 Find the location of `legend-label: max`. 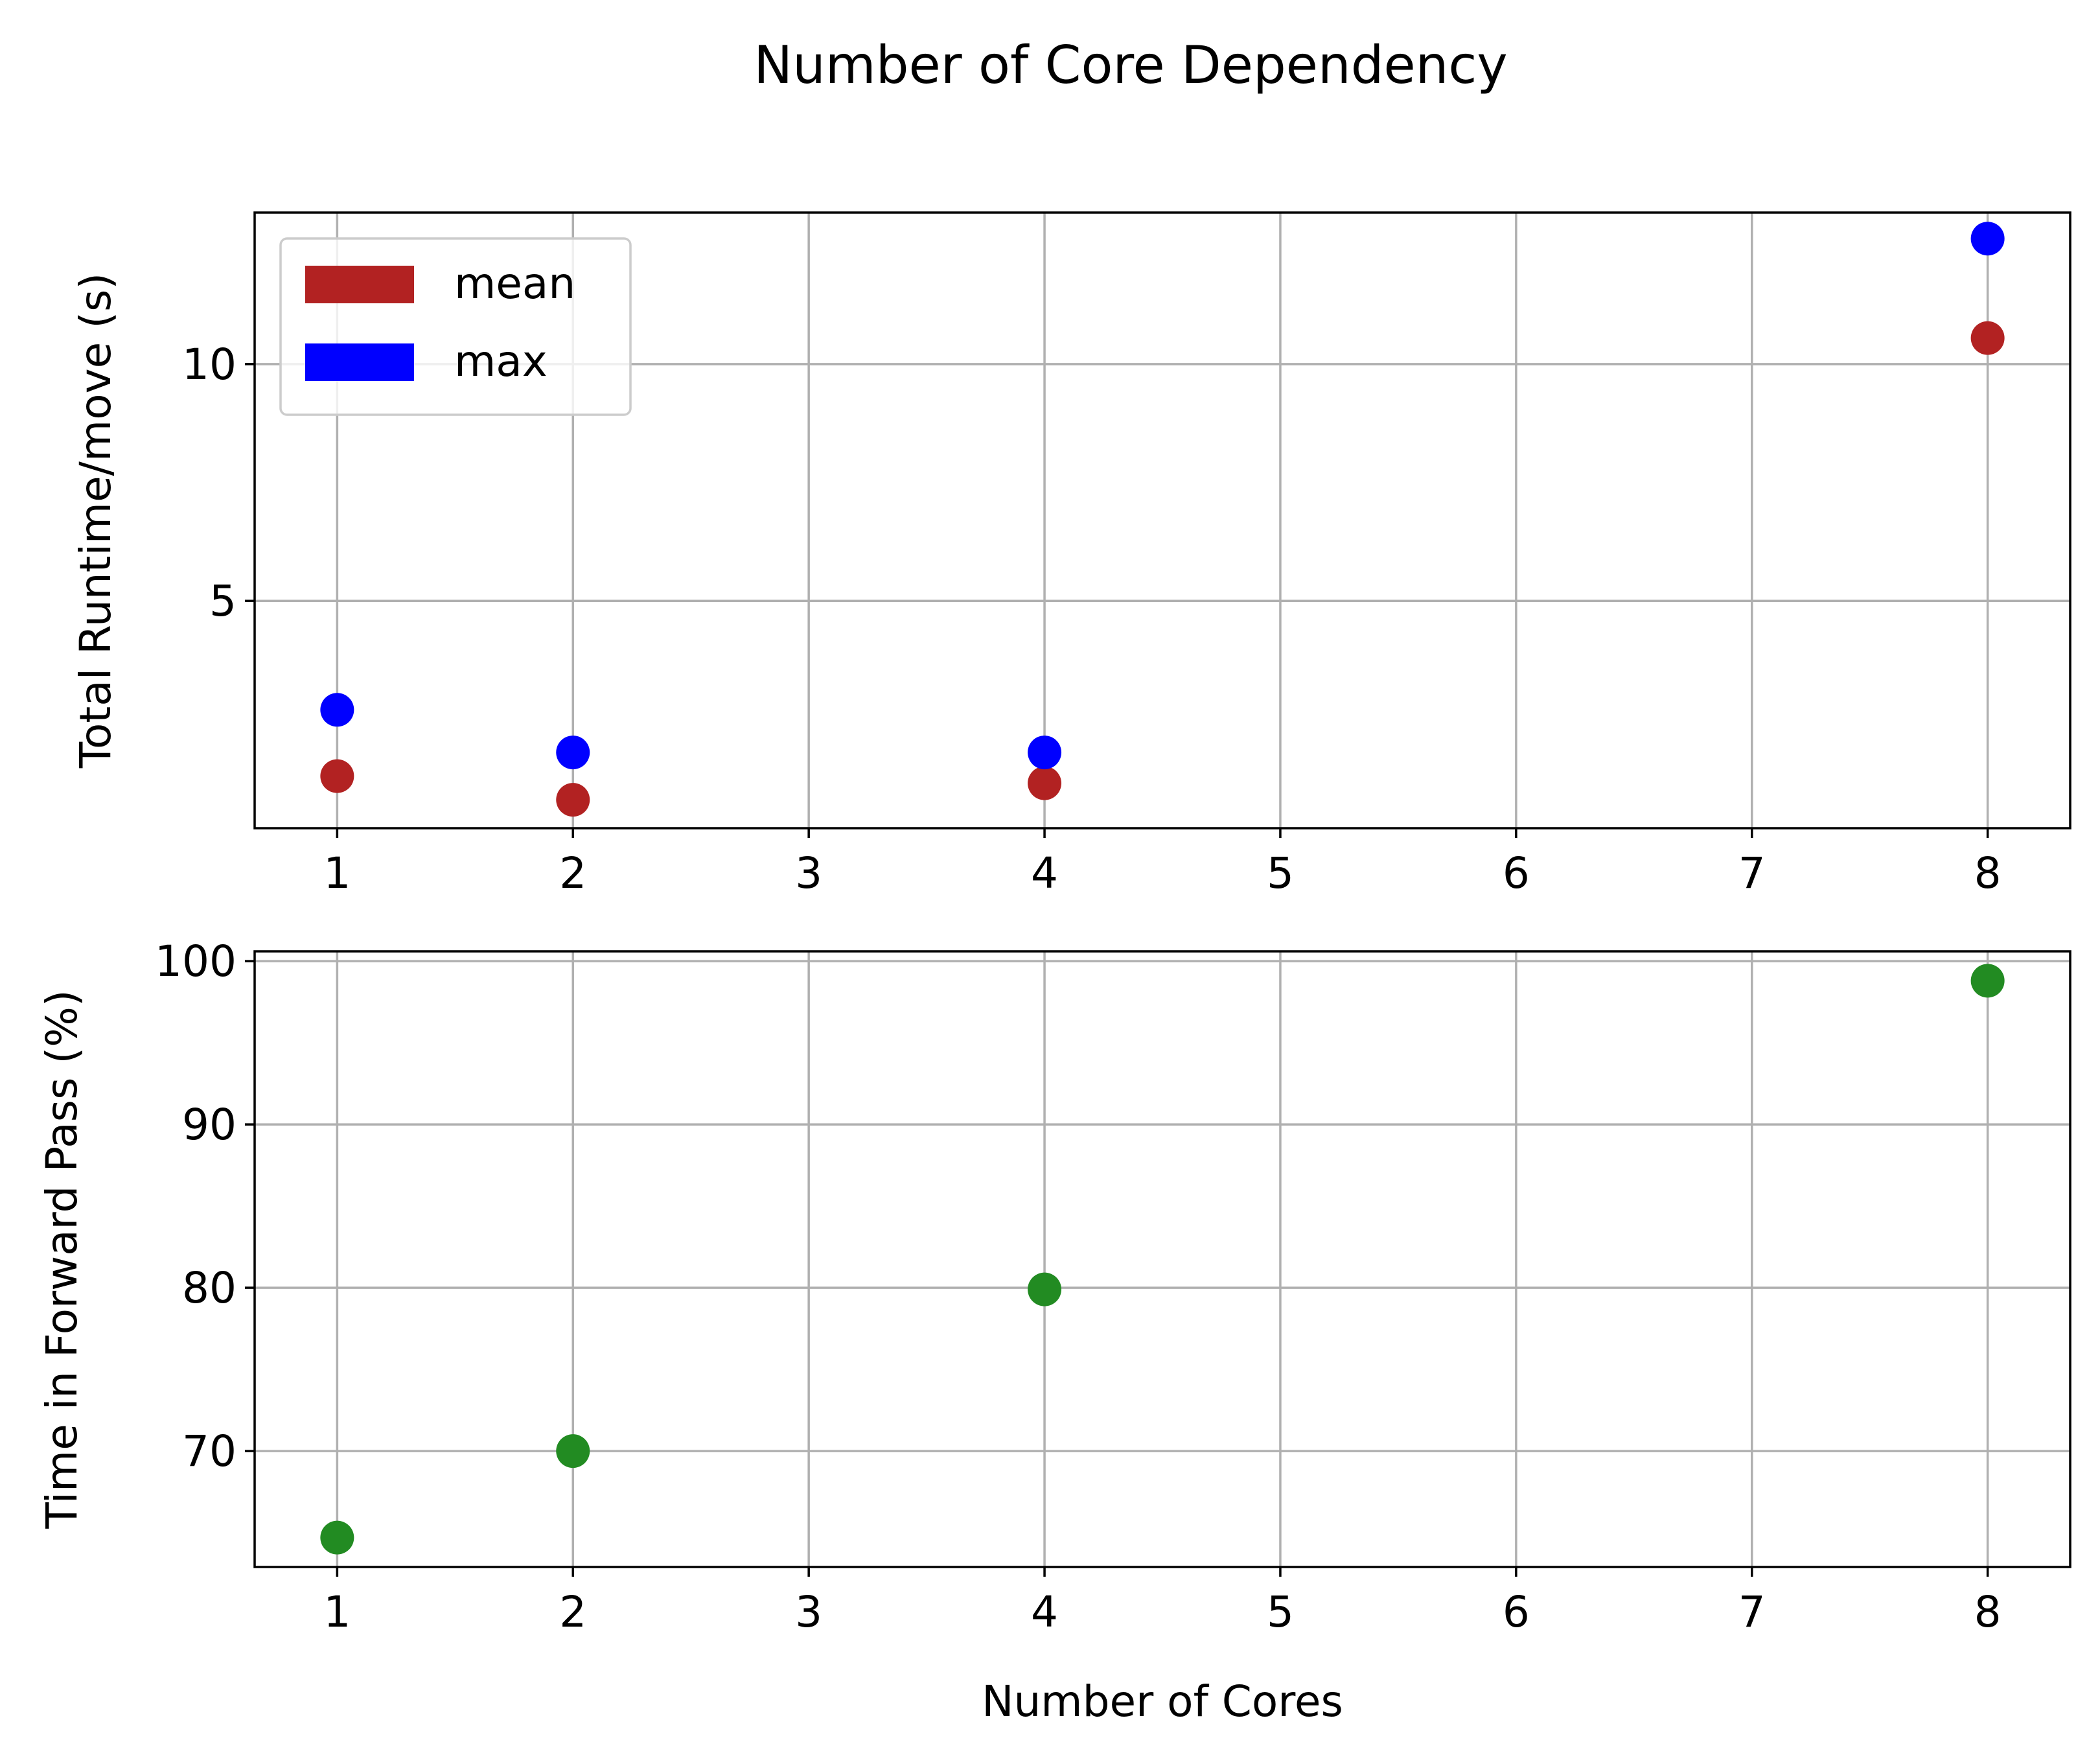

legend-label: max is located at coordinates (501, 361).